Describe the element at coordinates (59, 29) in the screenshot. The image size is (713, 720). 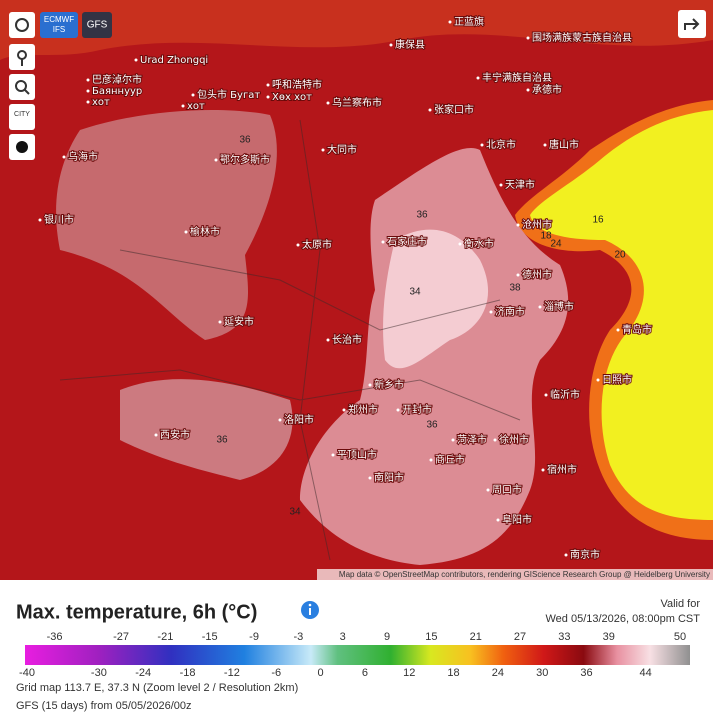
I see `ecmwf-label: IFS` at that location.